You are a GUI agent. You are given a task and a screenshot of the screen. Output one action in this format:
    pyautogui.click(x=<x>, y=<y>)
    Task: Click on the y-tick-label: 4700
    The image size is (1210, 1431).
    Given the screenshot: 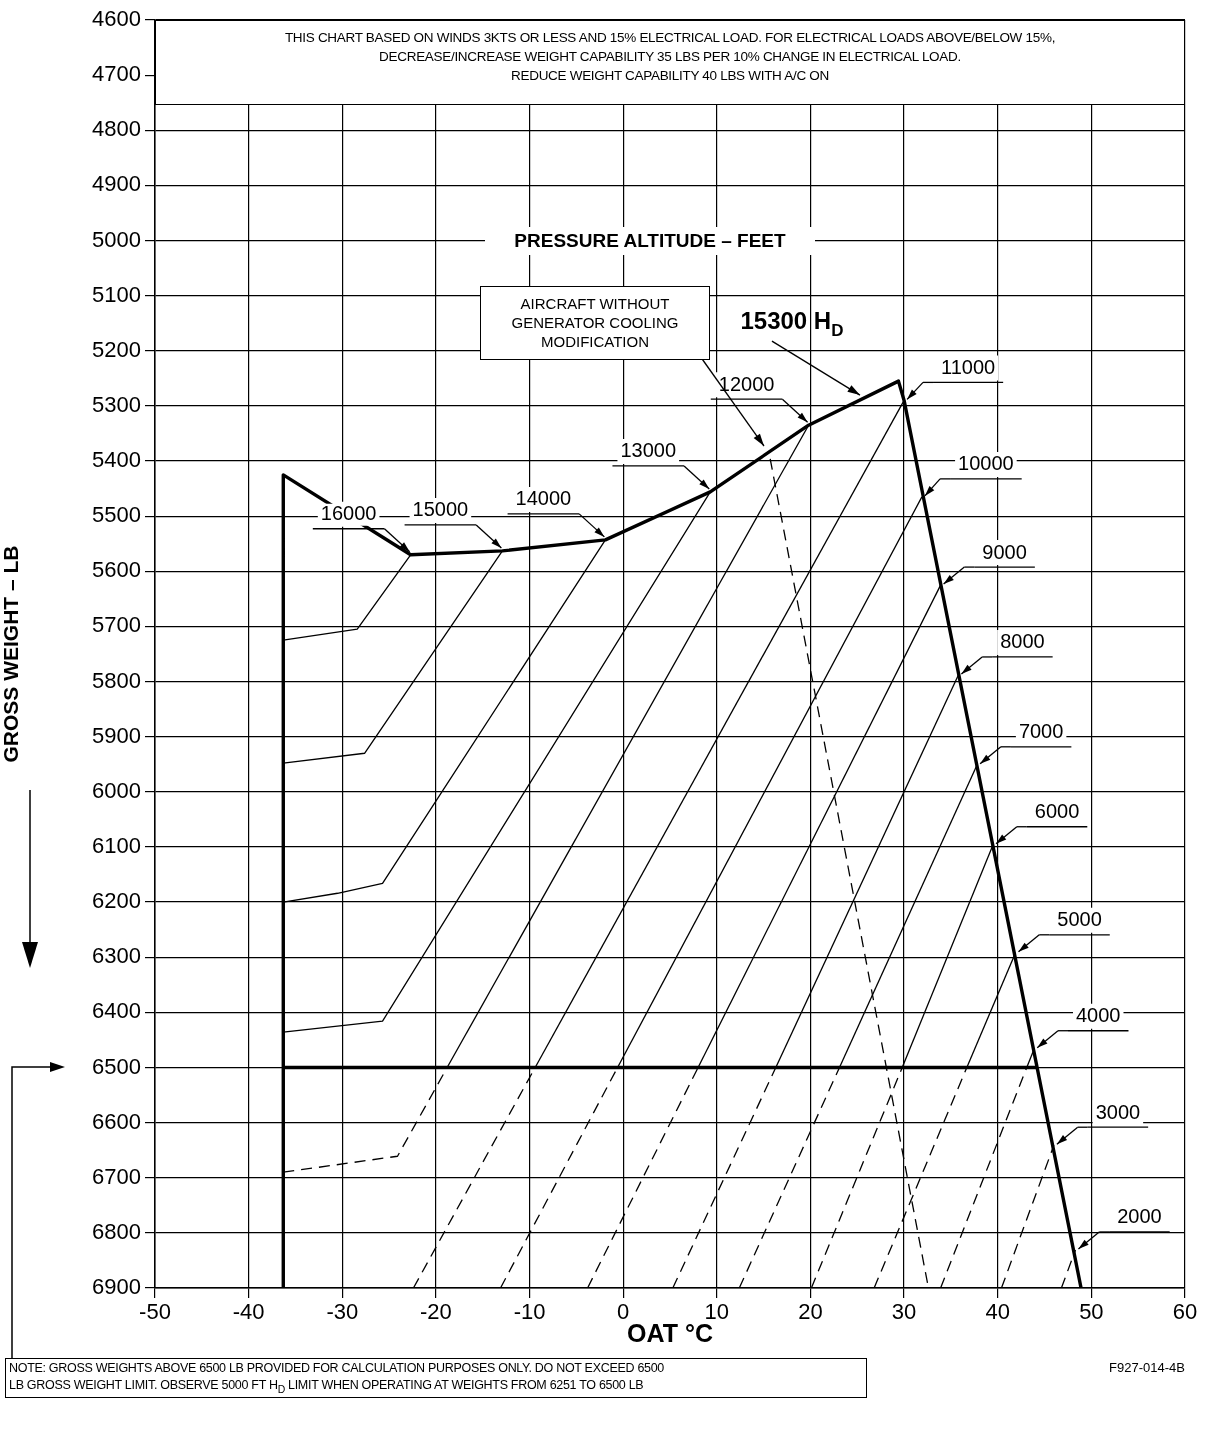 What is the action you would take?
    pyautogui.click(x=116, y=74)
    